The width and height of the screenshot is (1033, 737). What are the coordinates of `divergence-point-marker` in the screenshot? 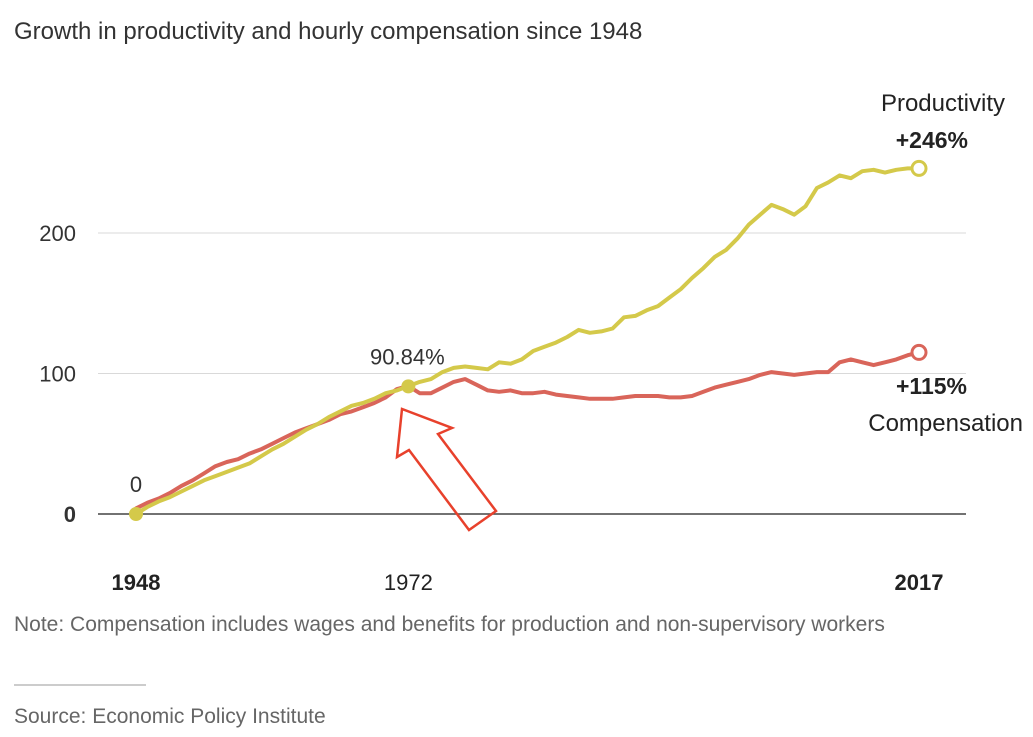 It's located at (408, 386).